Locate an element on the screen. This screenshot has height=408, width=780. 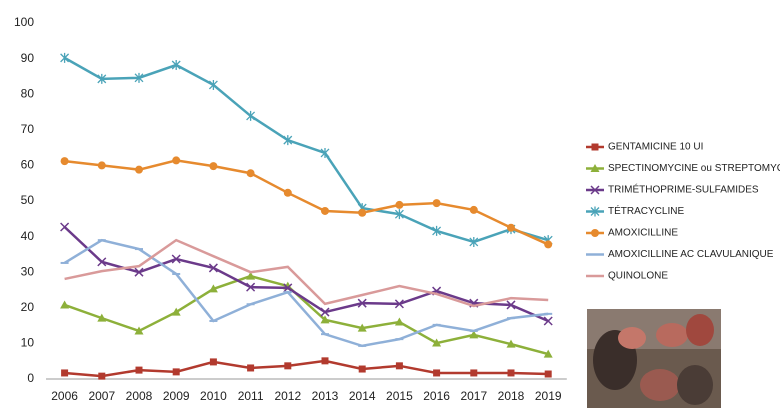
x-tick-label: 2014 is located at coordinates (362, 396).